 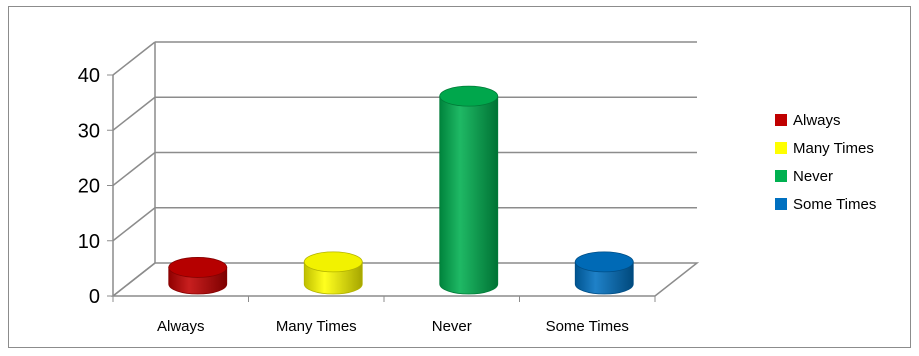 I want to click on x-tick-label: Always, so click(x=181, y=326).